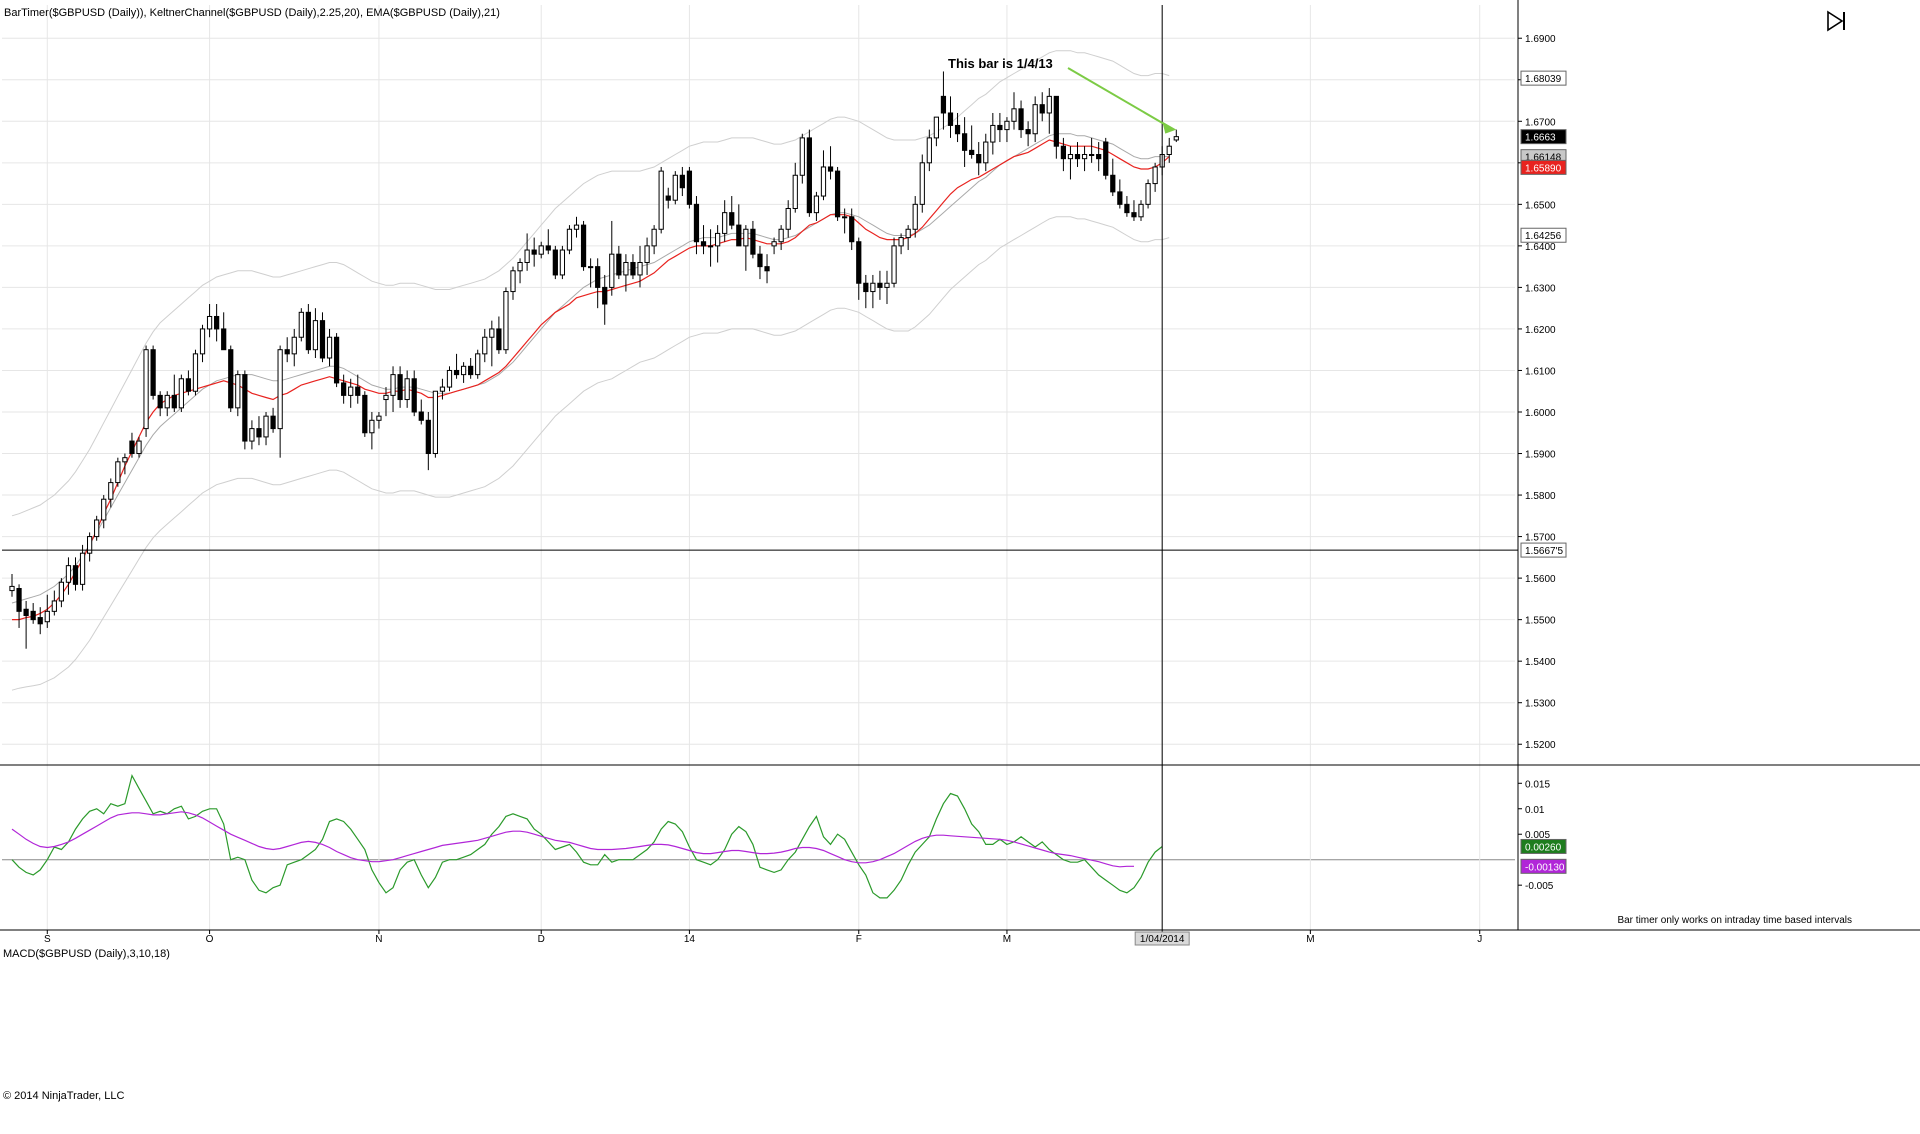 Image resolution: width=1920 pixels, height=1134 pixels. I want to click on price-tick-label: 1.5800, so click(1540, 496).